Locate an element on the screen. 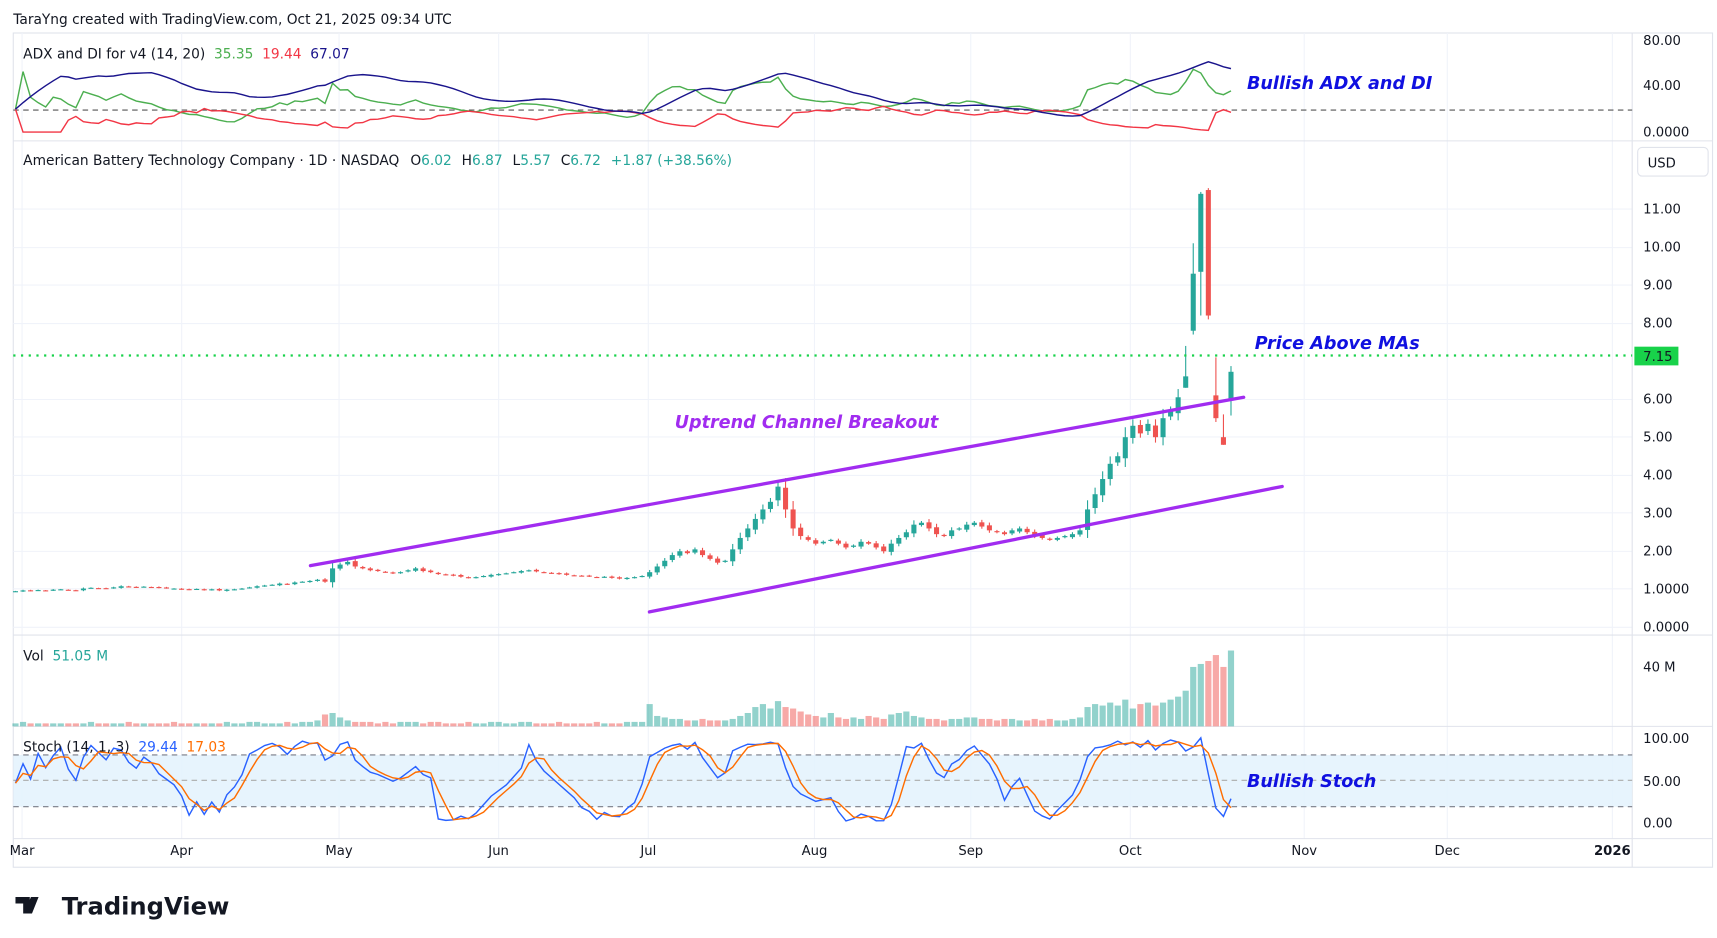 The width and height of the screenshot is (1717, 938). close-label: C is located at coordinates (566, 161).